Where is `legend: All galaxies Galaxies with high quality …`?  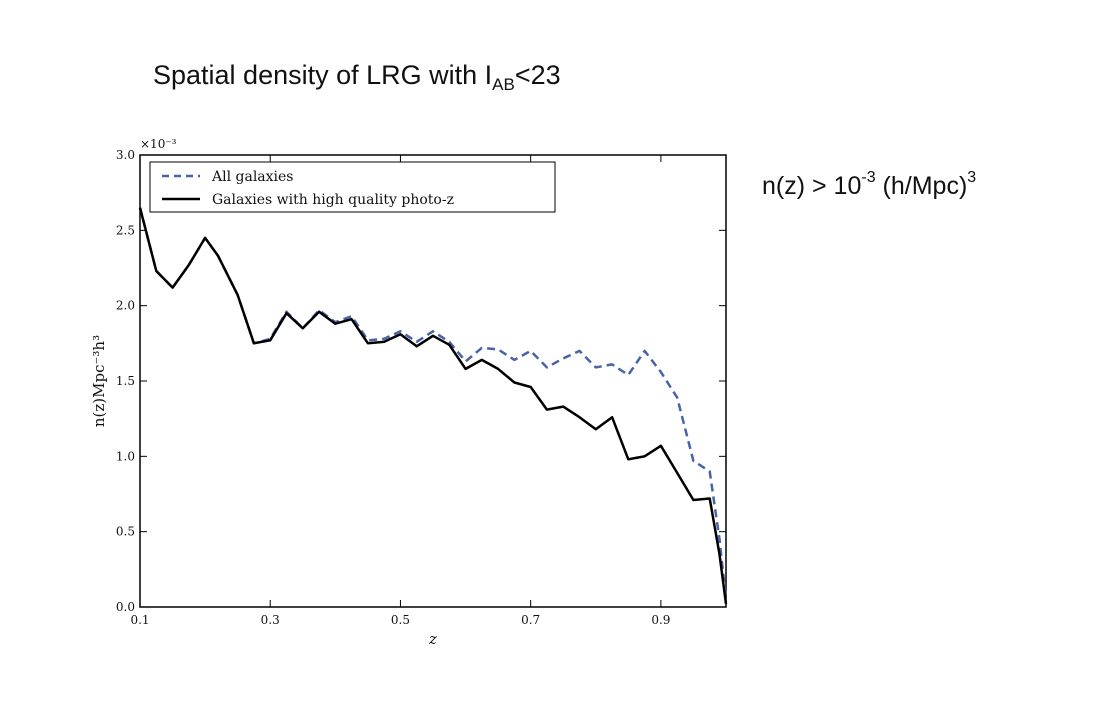
legend: All galaxies Galaxies with high quality … is located at coordinates (352, 187).